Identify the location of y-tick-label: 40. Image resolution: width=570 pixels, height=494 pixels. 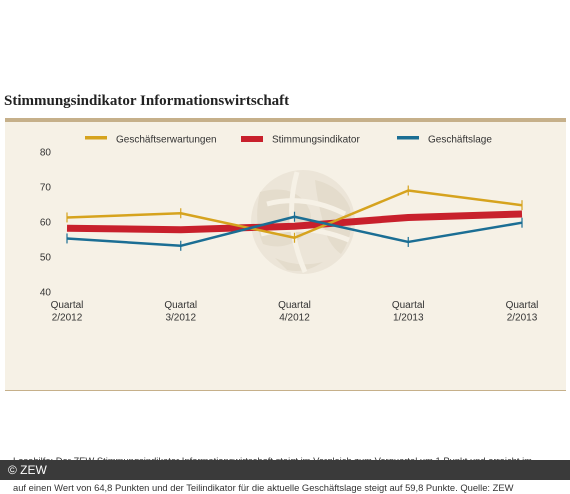
(46, 293).